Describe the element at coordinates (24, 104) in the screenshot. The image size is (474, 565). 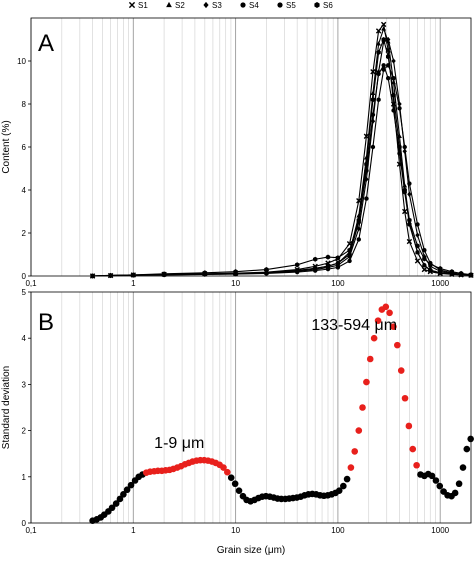
I see `y-tick-label: 8` at that location.